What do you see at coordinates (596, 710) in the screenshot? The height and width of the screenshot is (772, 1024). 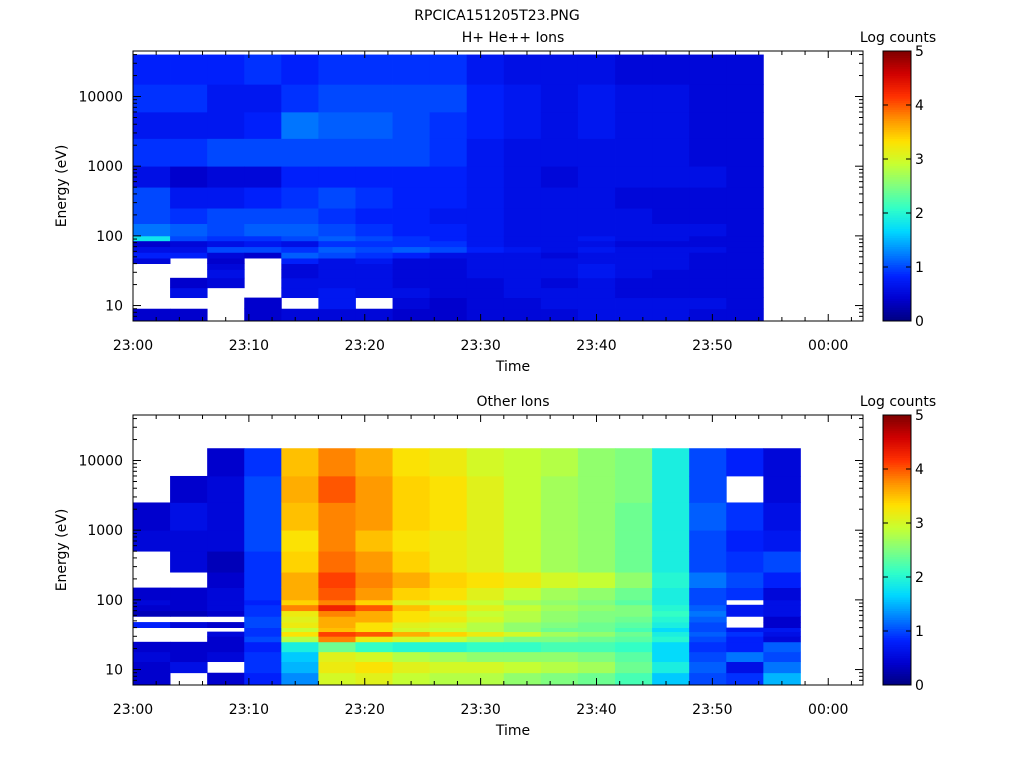 I see `x-tick-label: 23:40` at bounding box center [596, 710].